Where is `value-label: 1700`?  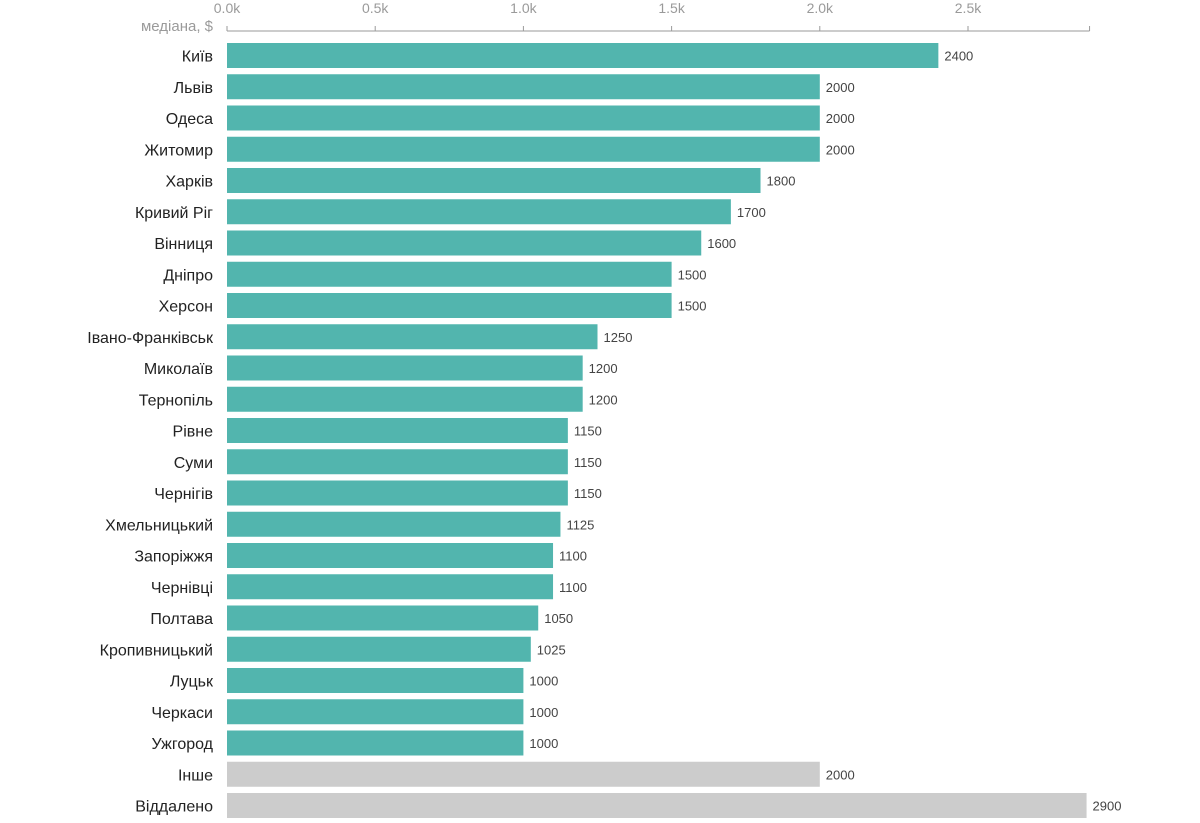
value-label: 1700 is located at coordinates (751, 212).